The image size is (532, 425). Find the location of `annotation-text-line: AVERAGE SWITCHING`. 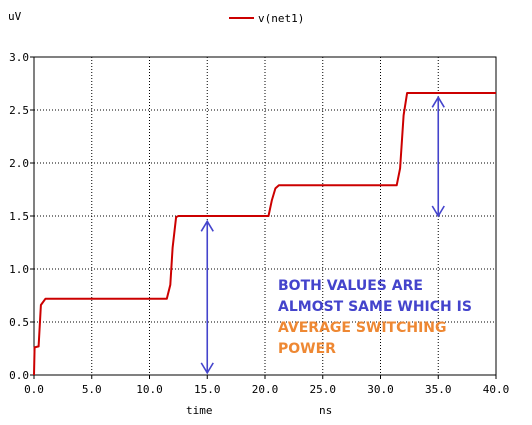

annotation-text-line: AVERAGE SWITCHING is located at coordinates (362, 328).